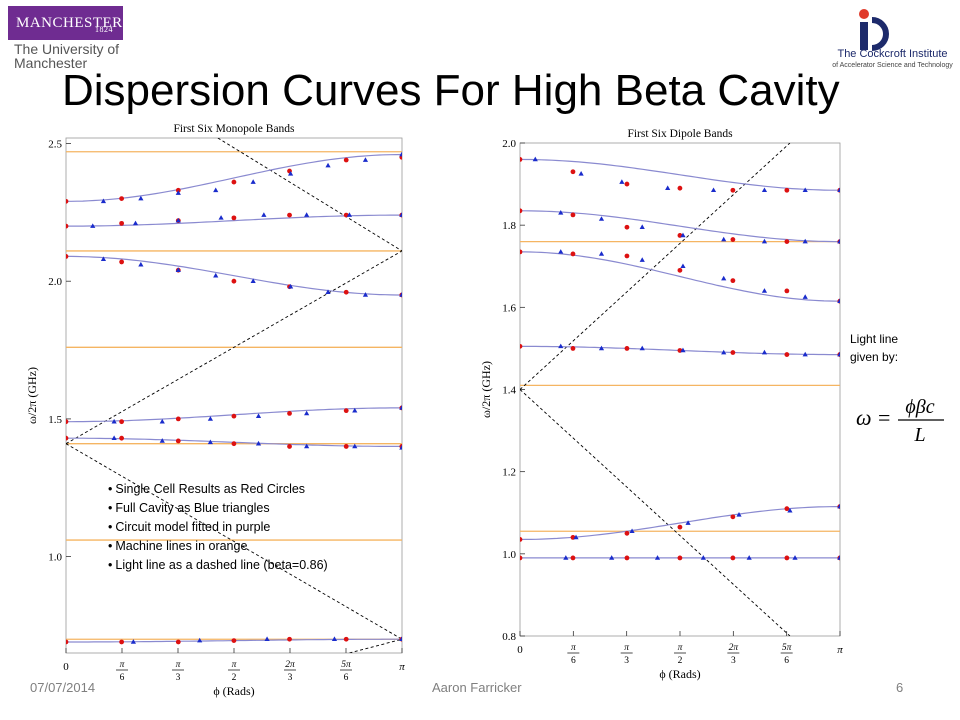 The image size is (960, 720). Describe the element at coordinates (892, 65) in the screenshot. I see `cockcroft-subtitle: of Accelerator Science and Technology` at that location.